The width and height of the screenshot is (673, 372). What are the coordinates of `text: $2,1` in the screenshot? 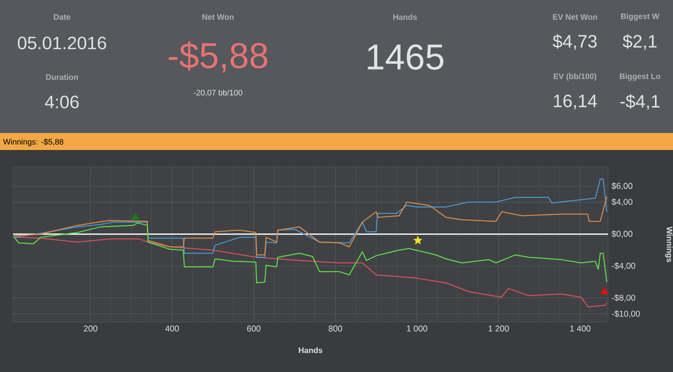 It's located at (639, 42).